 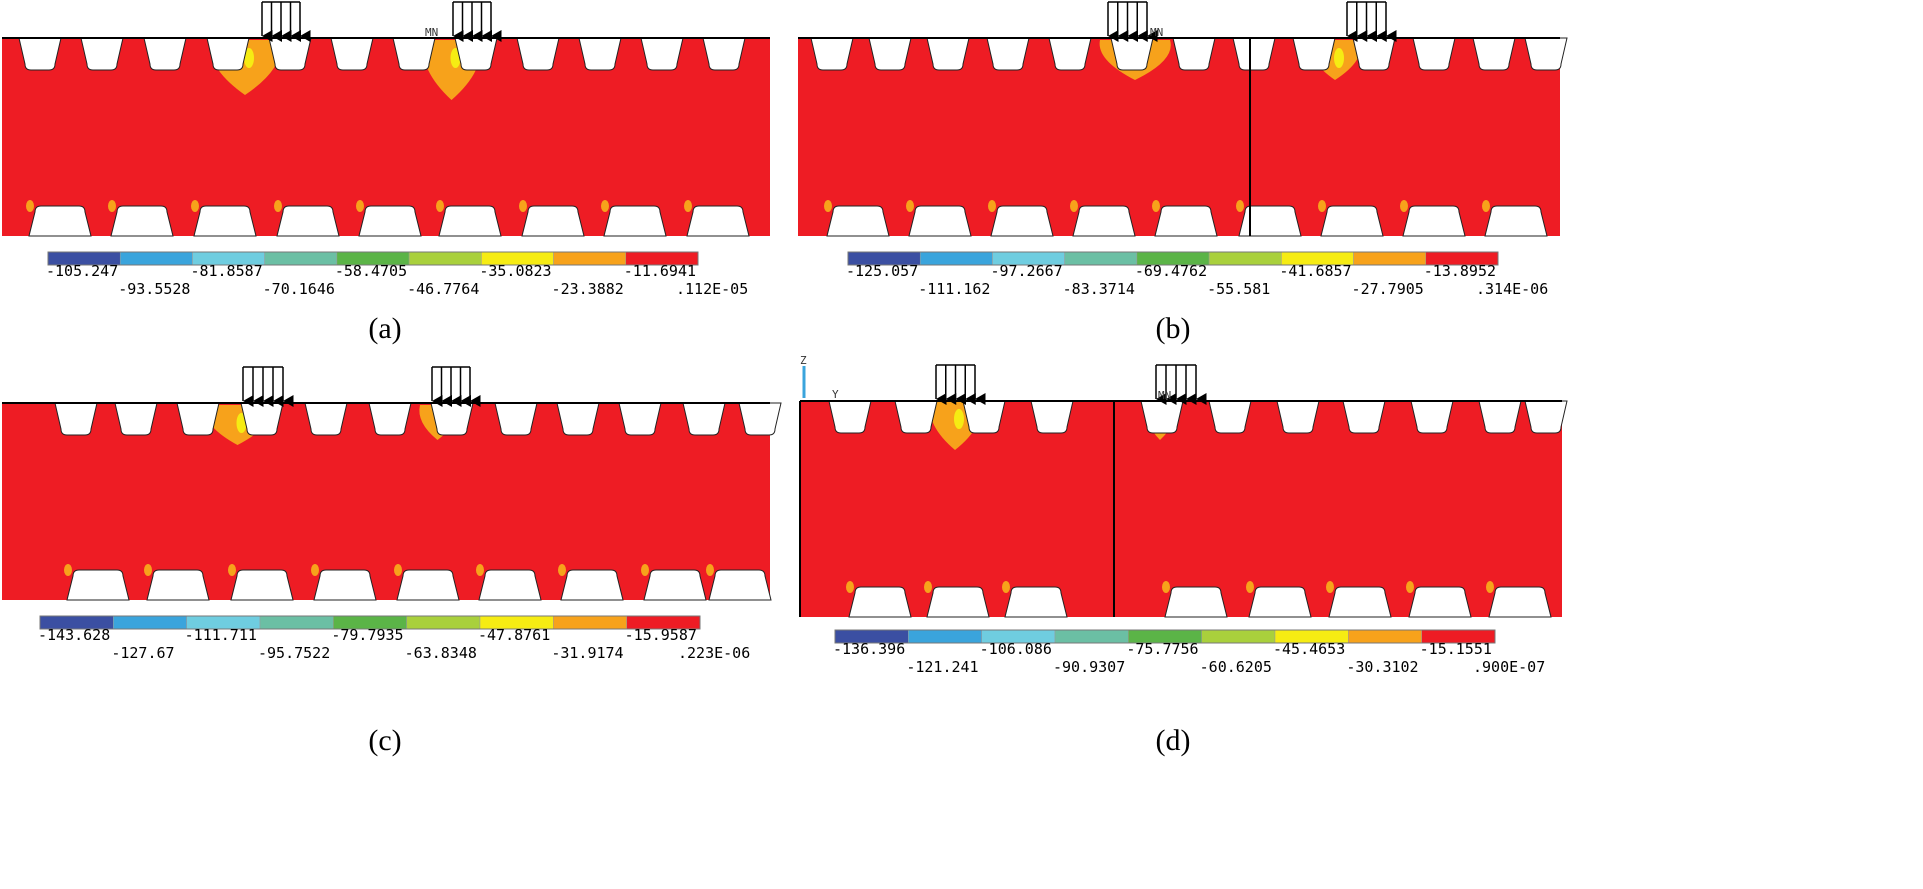 I want to click on legend-tick-label: .314E-06, so click(x=1512, y=289).